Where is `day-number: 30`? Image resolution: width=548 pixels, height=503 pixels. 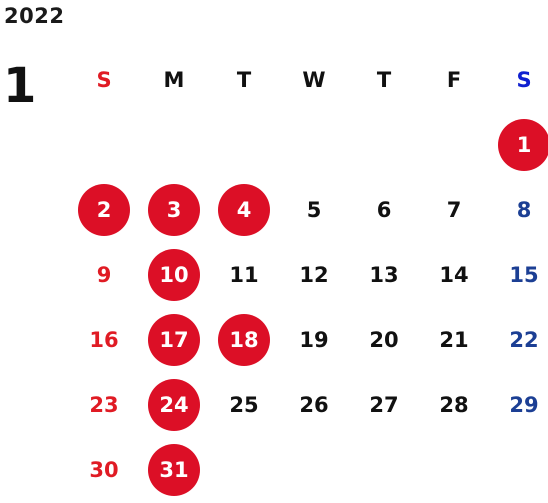
day-number: 30 is located at coordinates (104, 469).